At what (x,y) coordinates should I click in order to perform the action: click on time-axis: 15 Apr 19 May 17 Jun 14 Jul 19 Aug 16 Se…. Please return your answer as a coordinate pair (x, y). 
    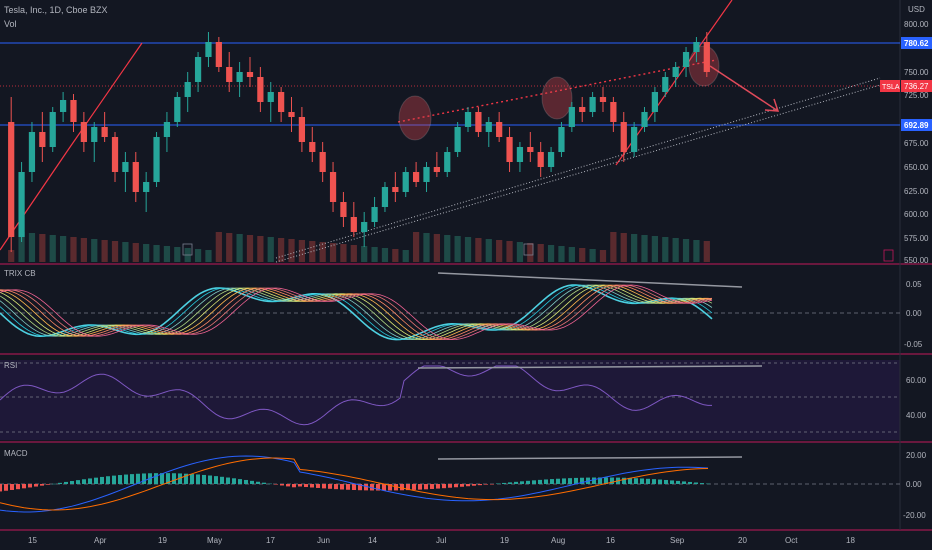
    Looking at the image, I should click on (441, 540).